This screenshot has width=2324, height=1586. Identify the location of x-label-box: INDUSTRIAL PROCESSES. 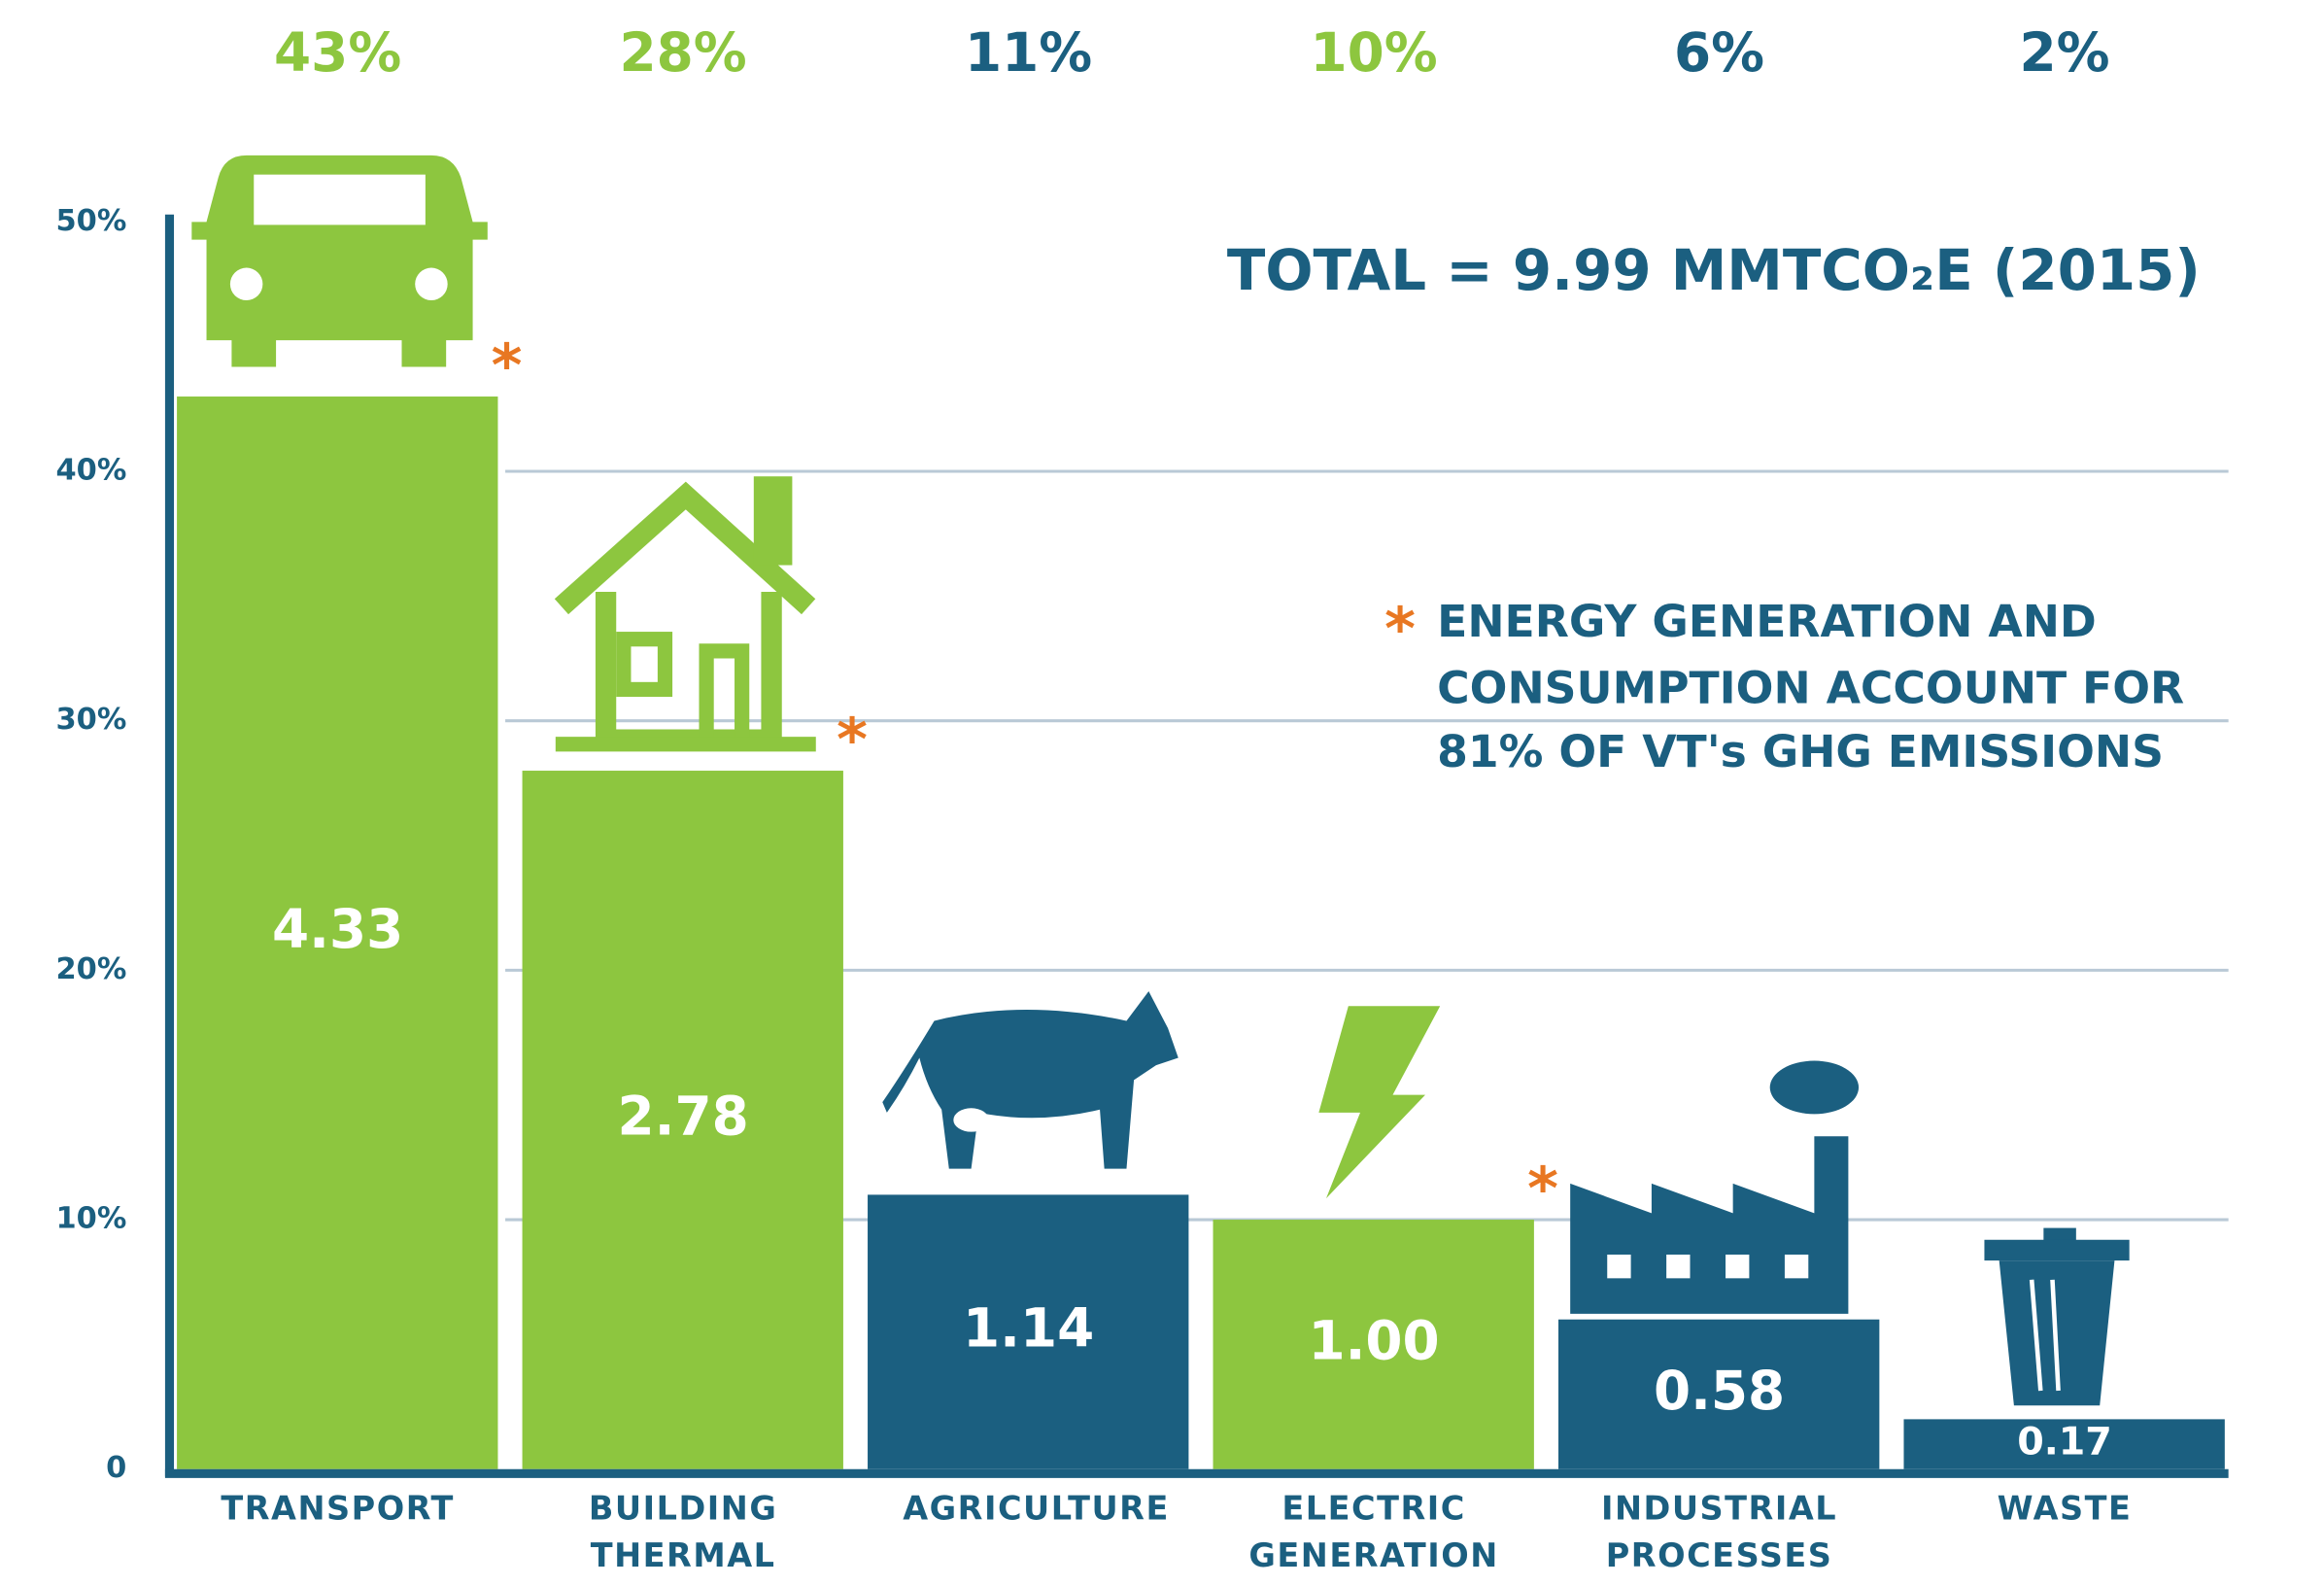
(1719, 1533).